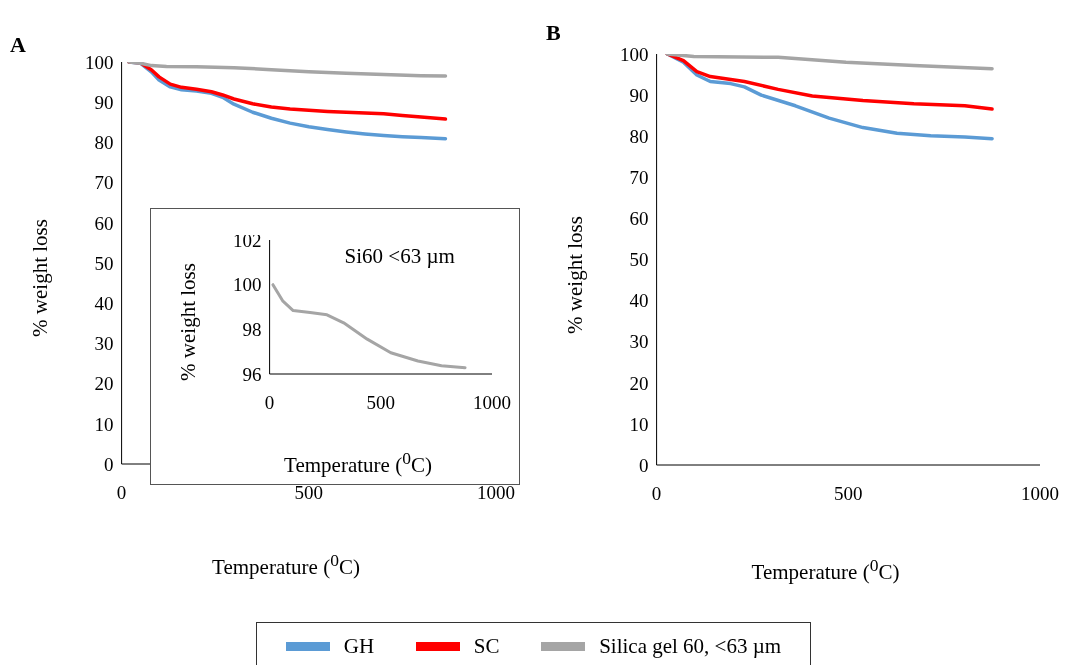  I want to click on legend-label: SC, so click(486, 646).